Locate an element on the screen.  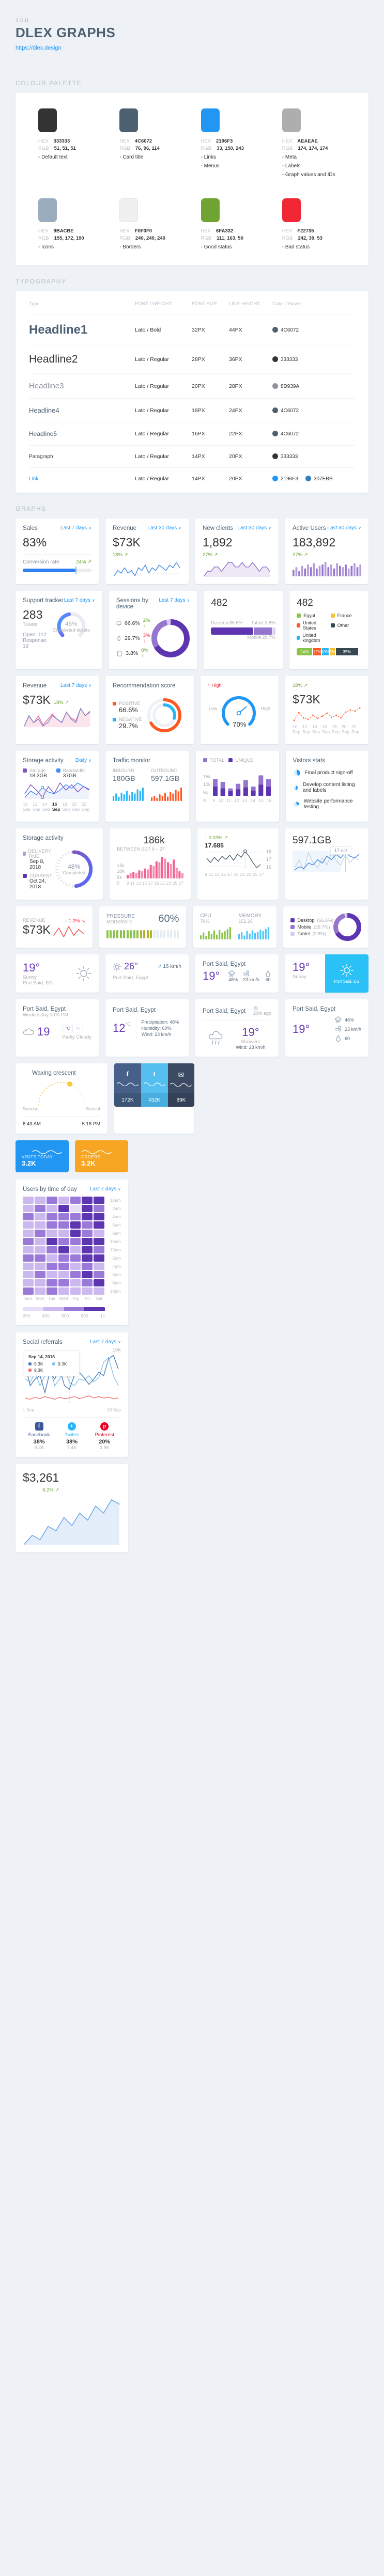
range-dropdown: Daily ∨ is located at coordinates (83, 760).